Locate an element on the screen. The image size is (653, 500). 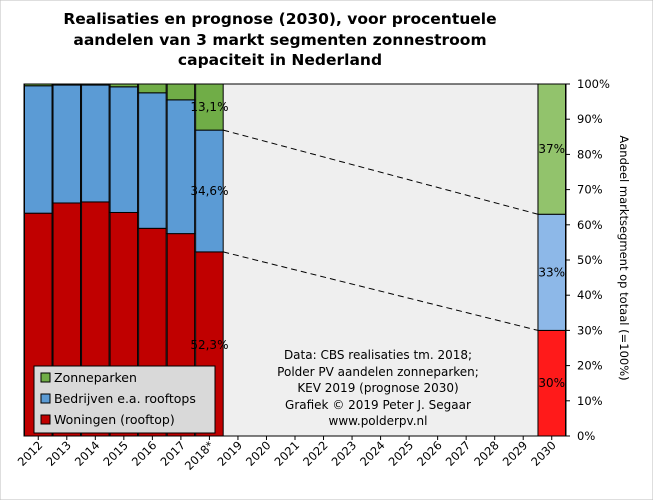
data-label-zonneparken-2030: 37% is located at coordinates (551, 149).